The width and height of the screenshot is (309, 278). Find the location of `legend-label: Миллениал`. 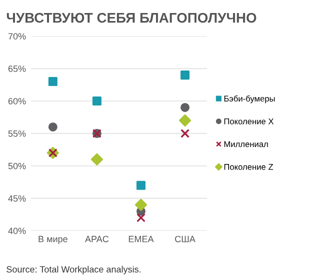

legend-label: Миллениал is located at coordinates (246, 144).